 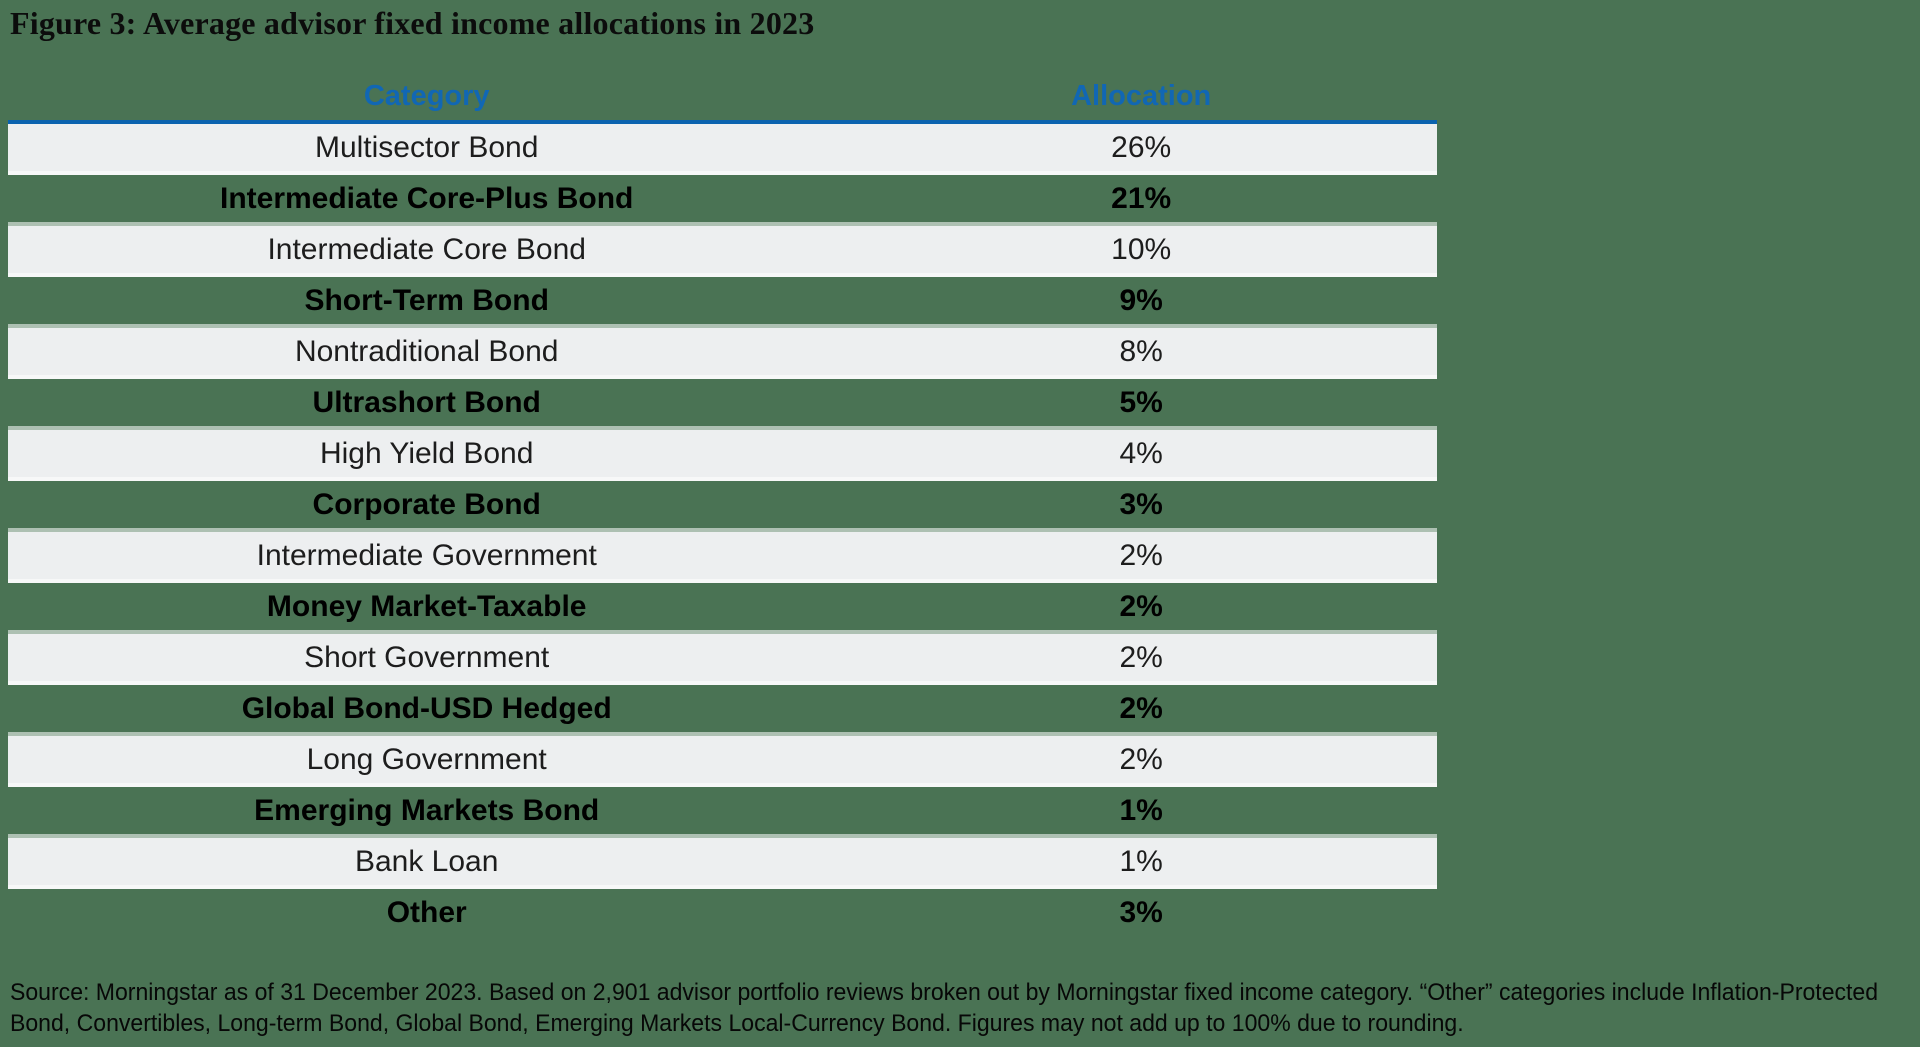 I want to click on allocation-cell: 26%, so click(x=1141, y=147).